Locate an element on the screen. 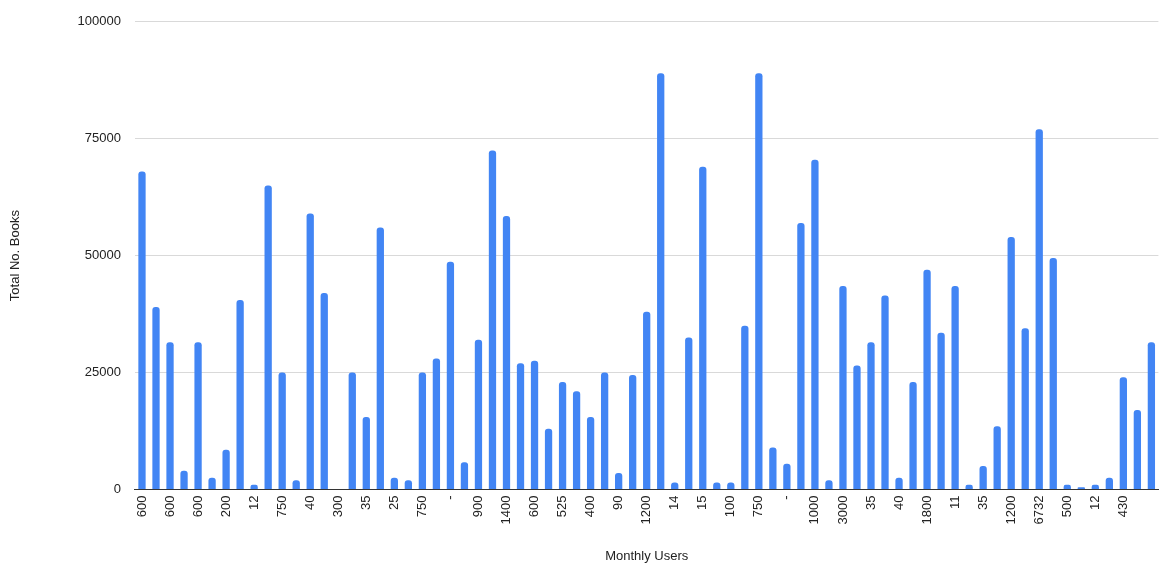 This screenshot has height=572, width=1173. x-tick-label: 1400 is located at coordinates (506, 510).